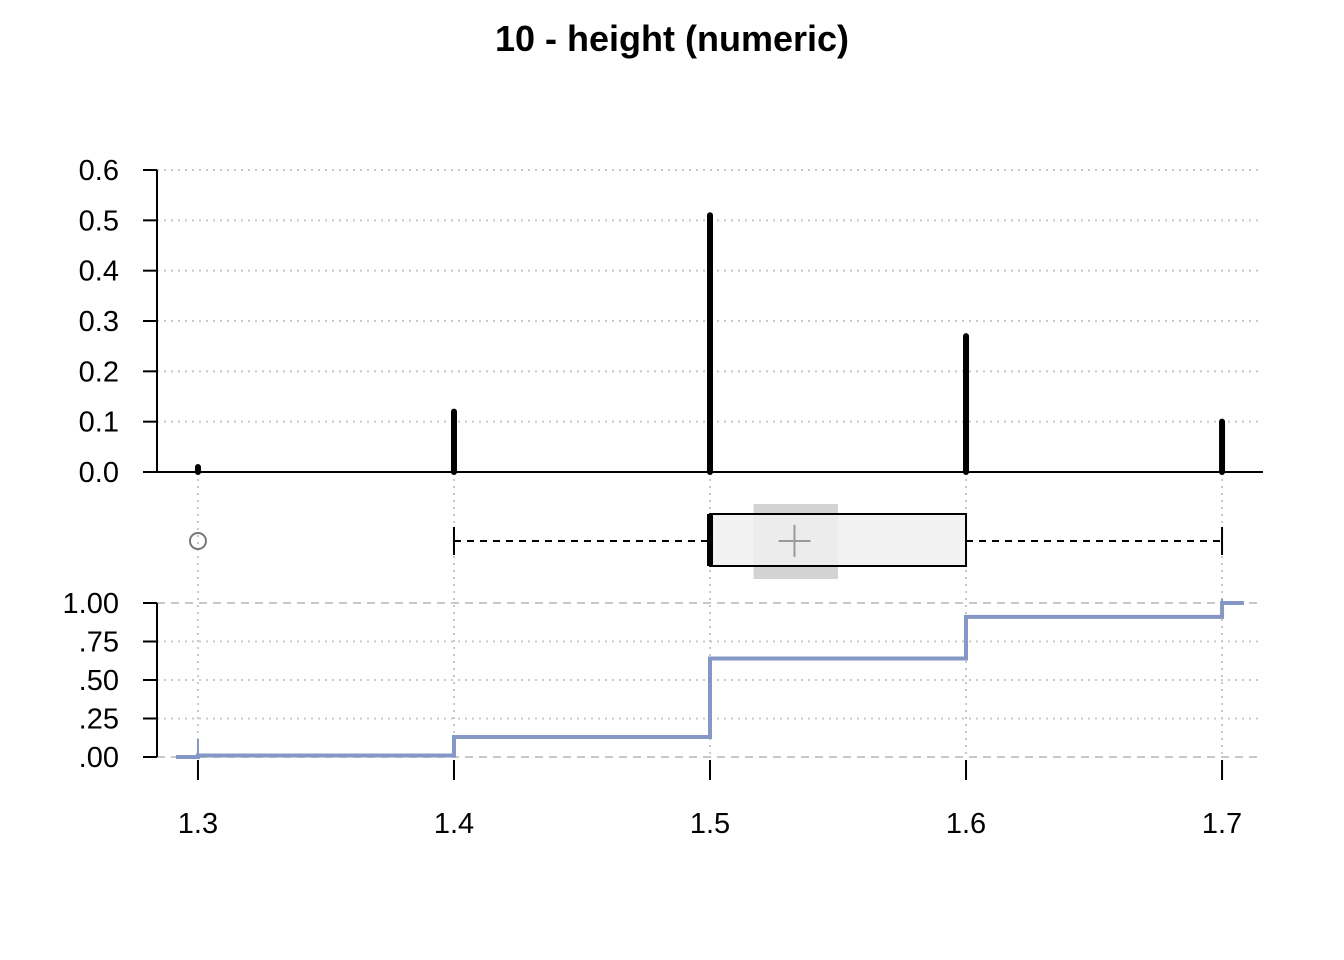 The image size is (1344, 960). What do you see at coordinates (99, 221) in the screenshot?
I see `bar-y-tick-label: 0.5` at bounding box center [99, 221].